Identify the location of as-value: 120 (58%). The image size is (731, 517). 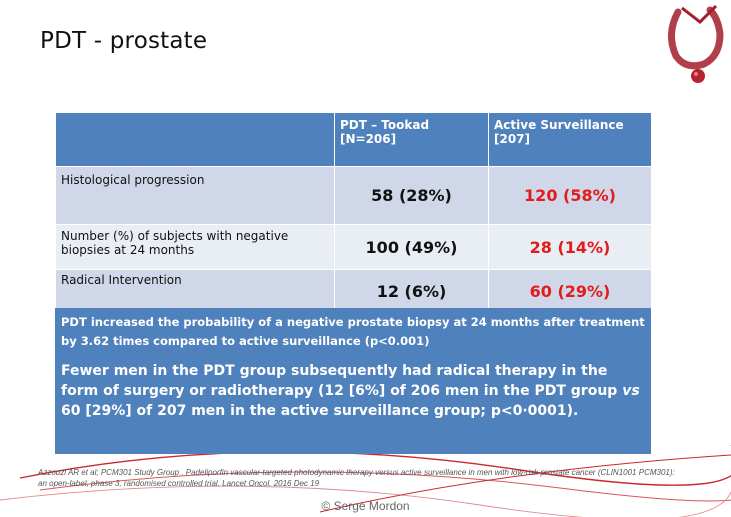
(570, 195).